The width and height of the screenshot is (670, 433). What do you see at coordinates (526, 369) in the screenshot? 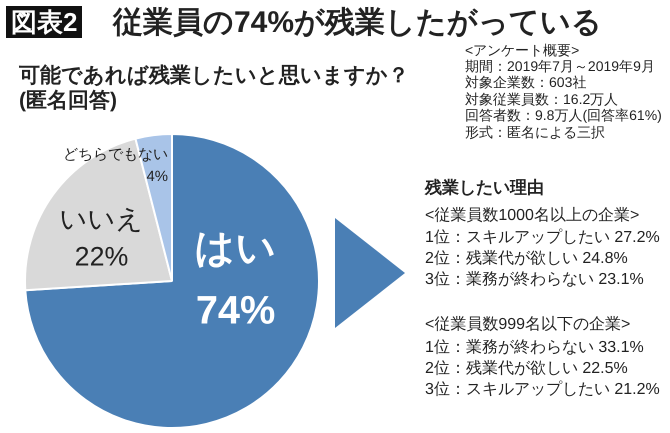
I see `text: 2位：残業代が欲しい 22.5%` at bounding box center [526, 369].